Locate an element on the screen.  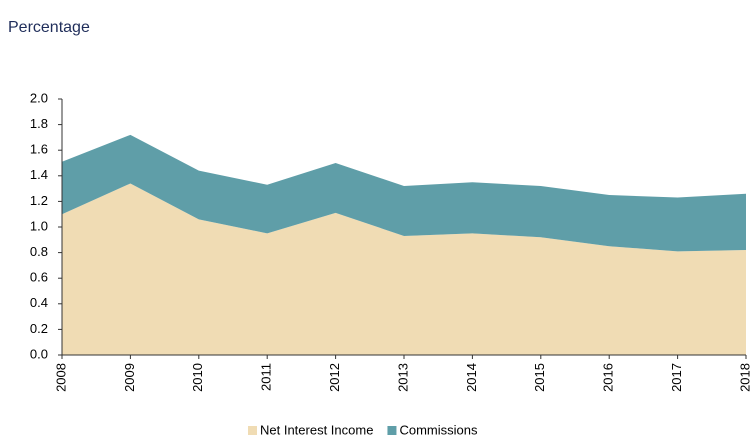
x-tick-label: 2014 is located at coordinates (471, 377).